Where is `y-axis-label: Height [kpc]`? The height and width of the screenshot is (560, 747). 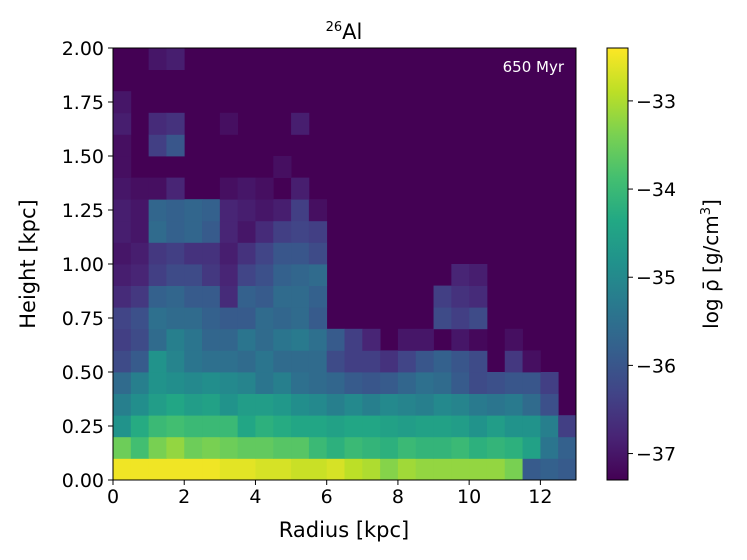 y-axis-label: Height [kpc] is located at coordinates (28, 264).